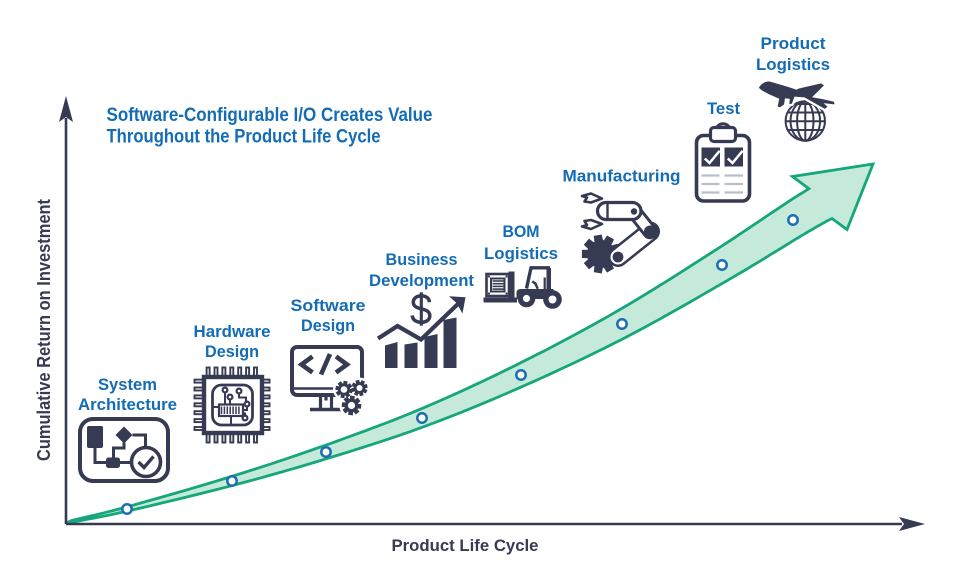 This screenshot has height=570, width=968. What do you see at coordinates (793, 43) in the screenshot?
I see `svg-text: Product` at bounding box center [793, 43].